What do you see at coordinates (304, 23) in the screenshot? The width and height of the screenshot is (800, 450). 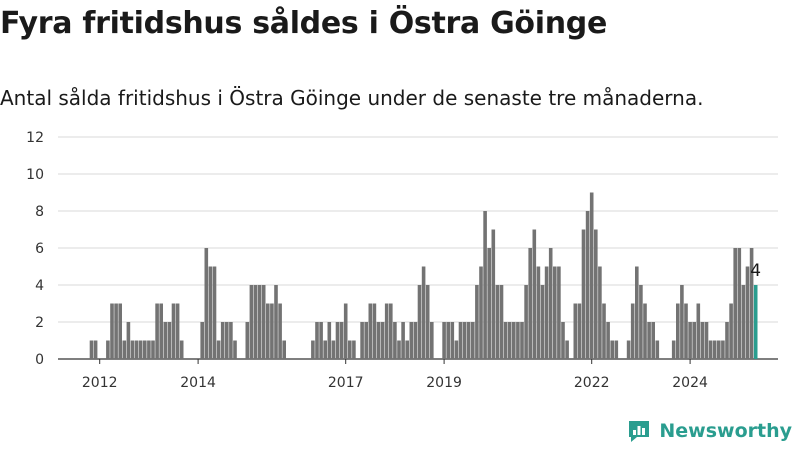 I see `chart-title: Fyra fritidshus såldes i Östra Göinge` at bounding box center [304, 23].